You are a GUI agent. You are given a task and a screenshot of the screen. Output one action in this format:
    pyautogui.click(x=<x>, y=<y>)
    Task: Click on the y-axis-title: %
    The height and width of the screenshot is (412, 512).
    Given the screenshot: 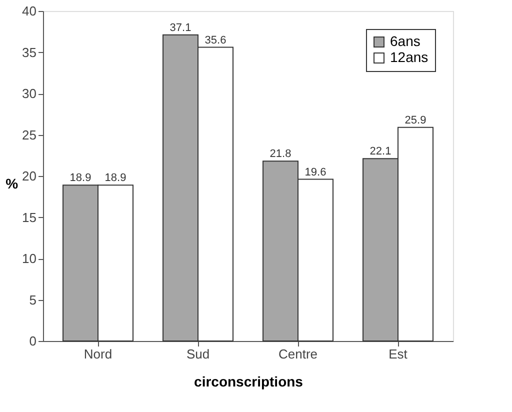 What is the action you would take?
    pyautogui.click(x=12, y=184)
    